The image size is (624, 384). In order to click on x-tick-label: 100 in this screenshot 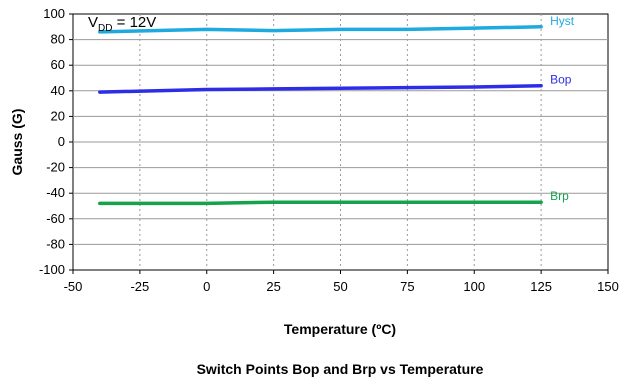, I will do `click(474, 286)`.